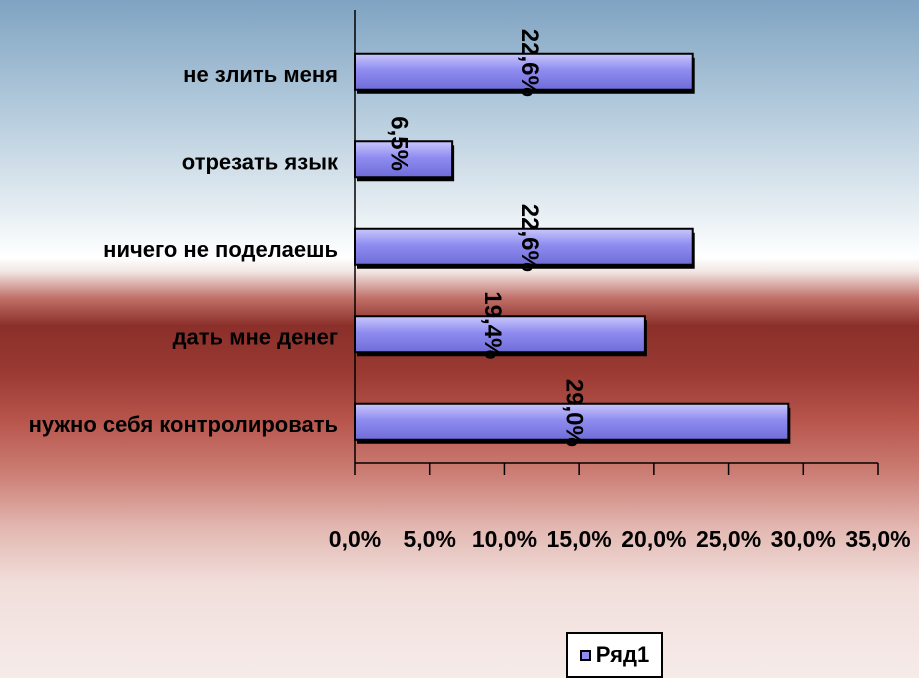 This screenshot has width=919, height=678. I want to click on category-label: не злить меня, so click(260, 74).